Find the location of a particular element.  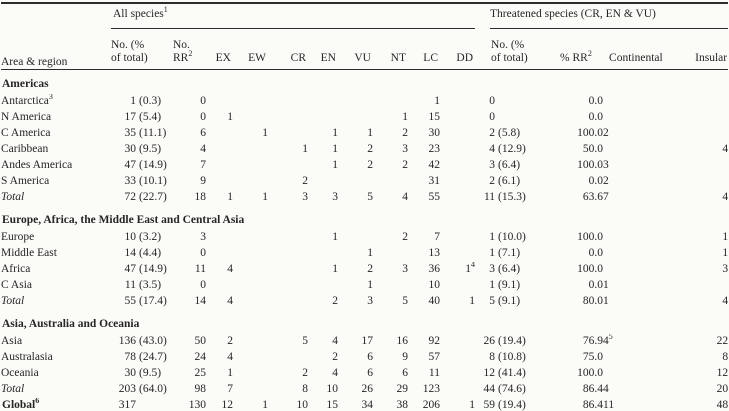

section-title: Asia, Australia and Oceania is located at coordinates (71, 323).